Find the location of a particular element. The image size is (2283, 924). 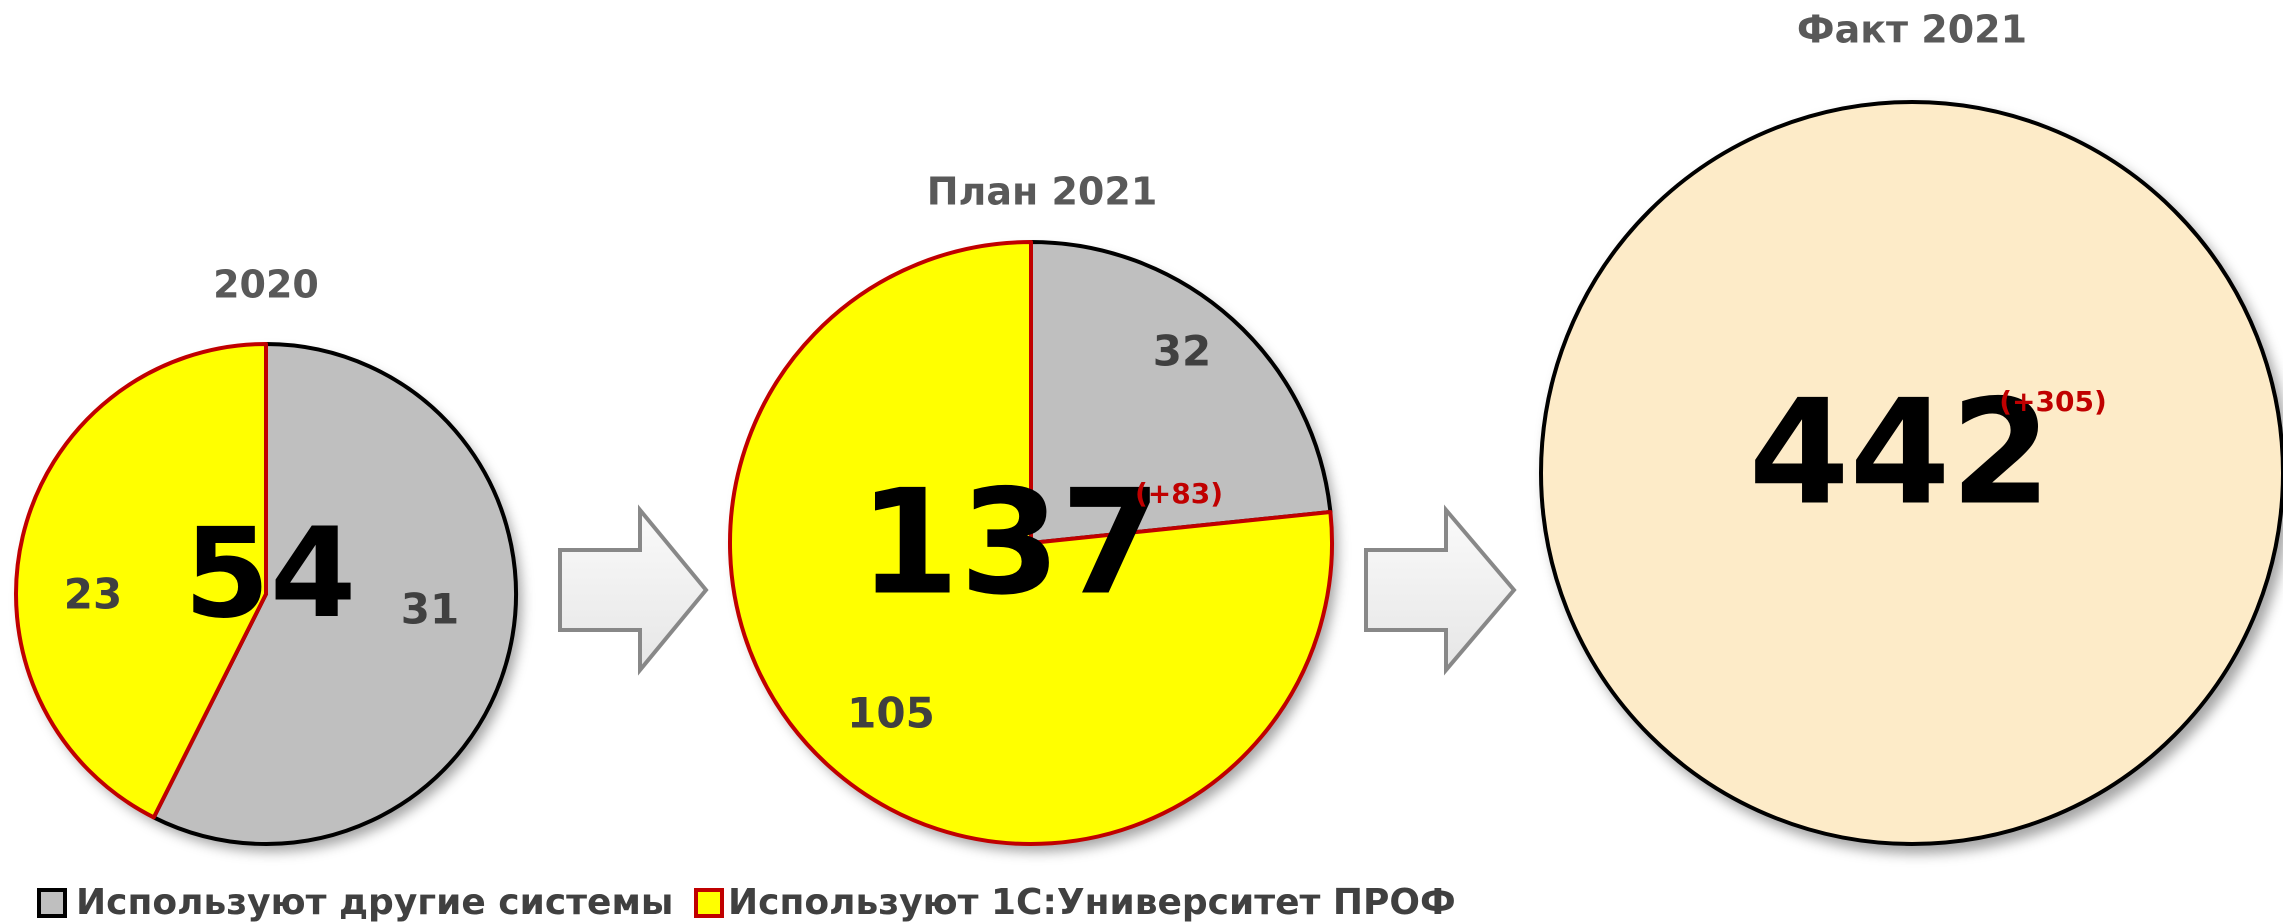

total-label: 54 is located at coordinates (270, 574).